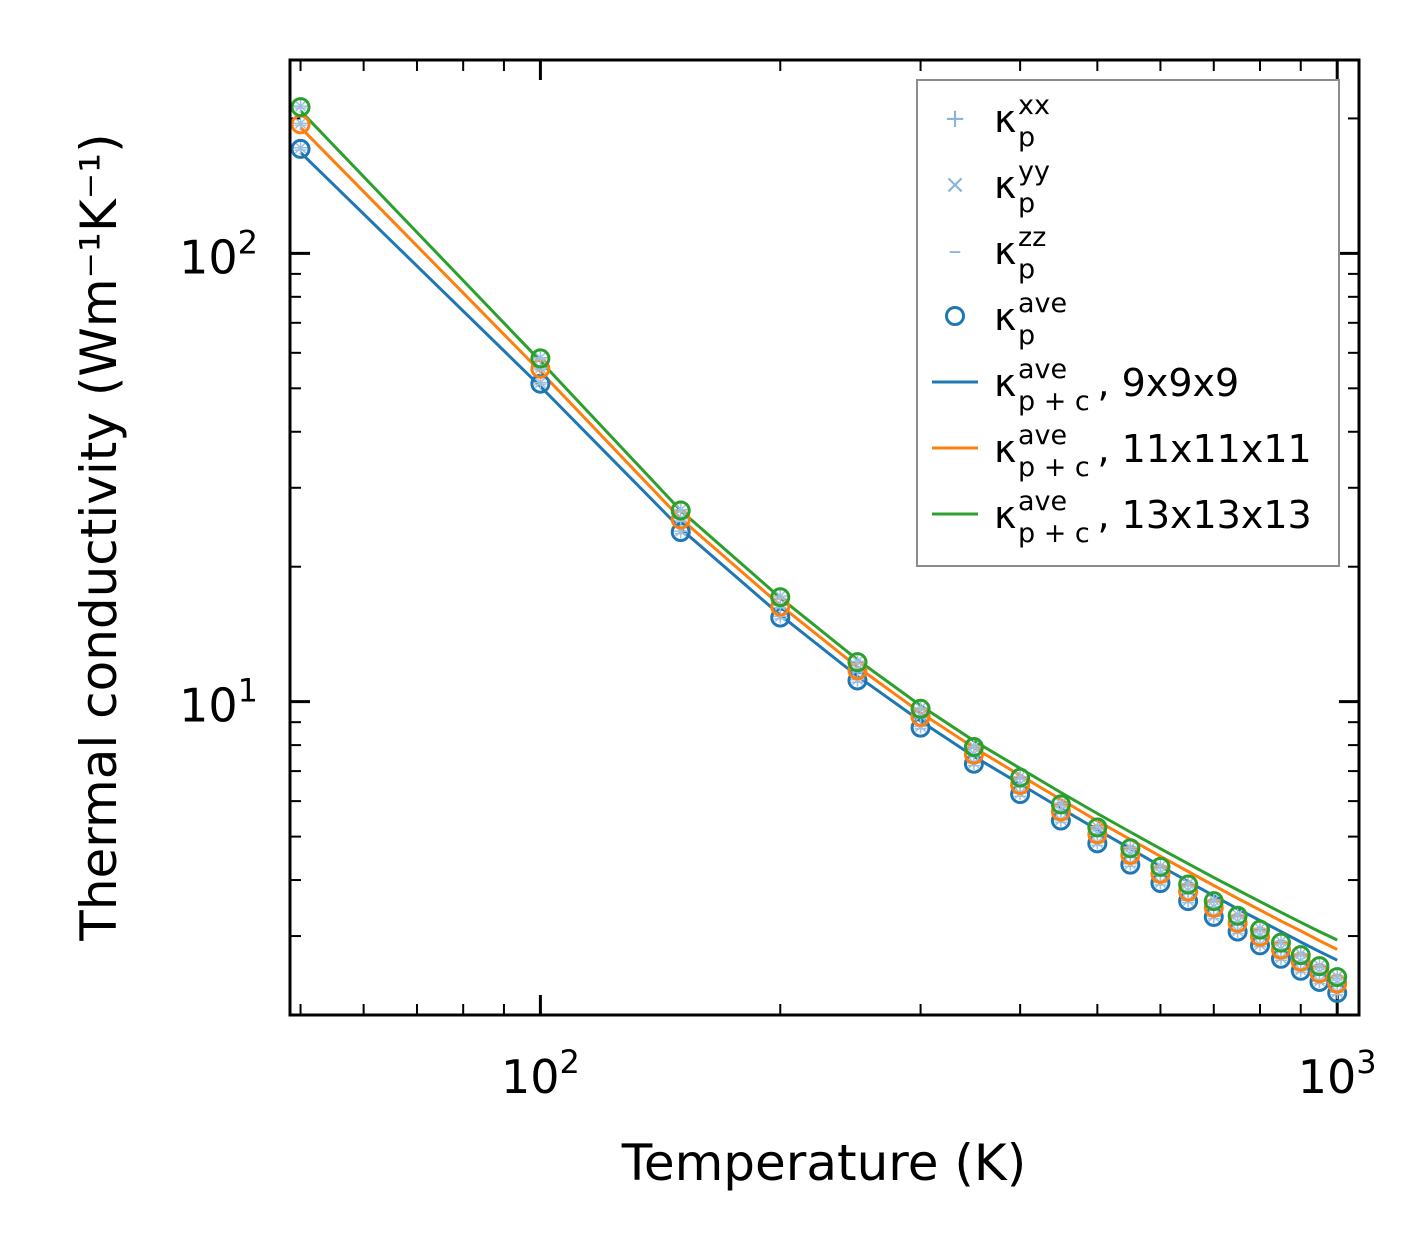 This screenshot has width=1420, height=1254. I want to click on legend-entry: κave p + c , 13x13x13, so click(1122, 517).